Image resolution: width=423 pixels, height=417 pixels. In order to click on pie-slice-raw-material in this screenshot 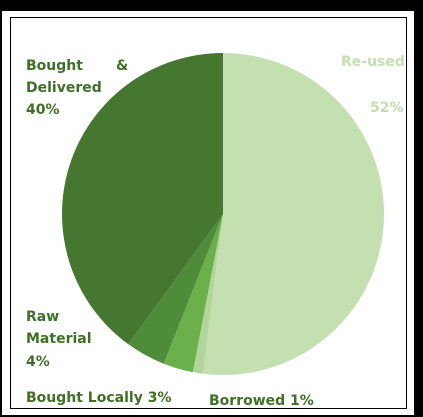, I will do `click(175, 289)`.